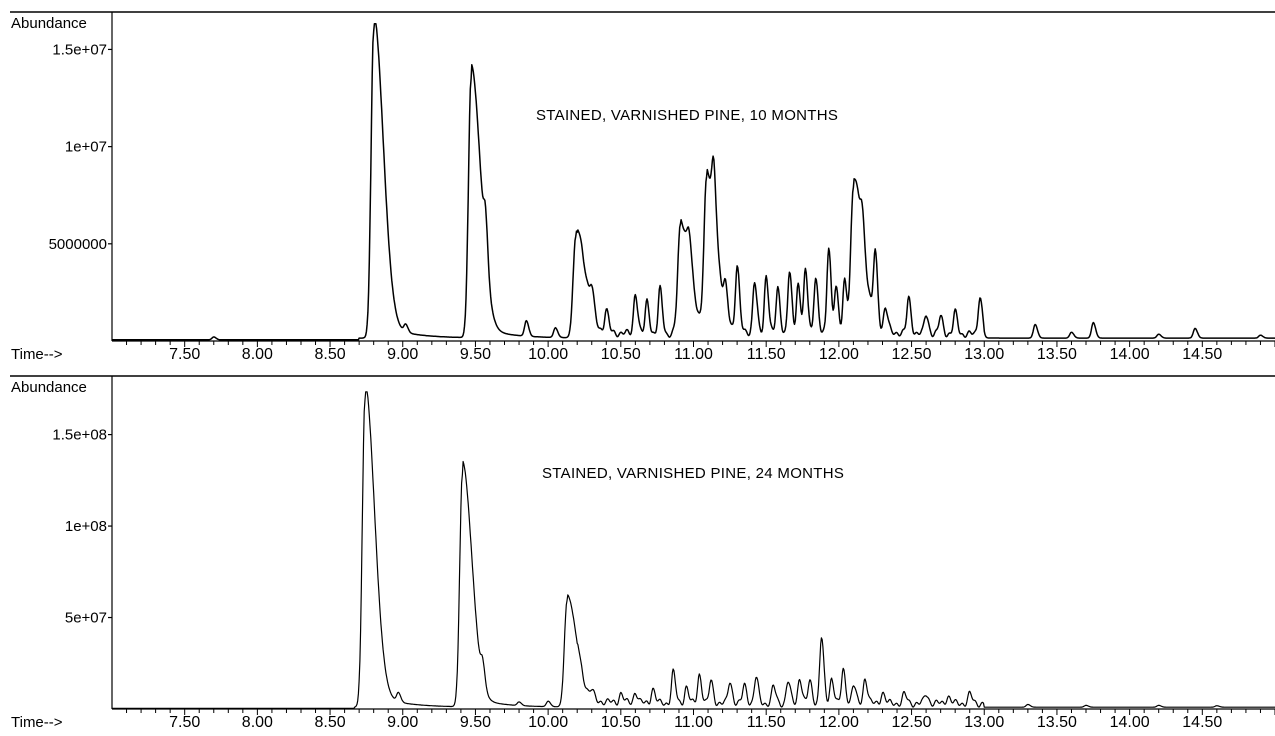 The image size is (1275, 736). What do you see at coordinates (687, 115) in the screenshot?
I see `chart-title: STAINED, VARNISHED PINE, 10 MONTHS` at bounding box center [687, 115].